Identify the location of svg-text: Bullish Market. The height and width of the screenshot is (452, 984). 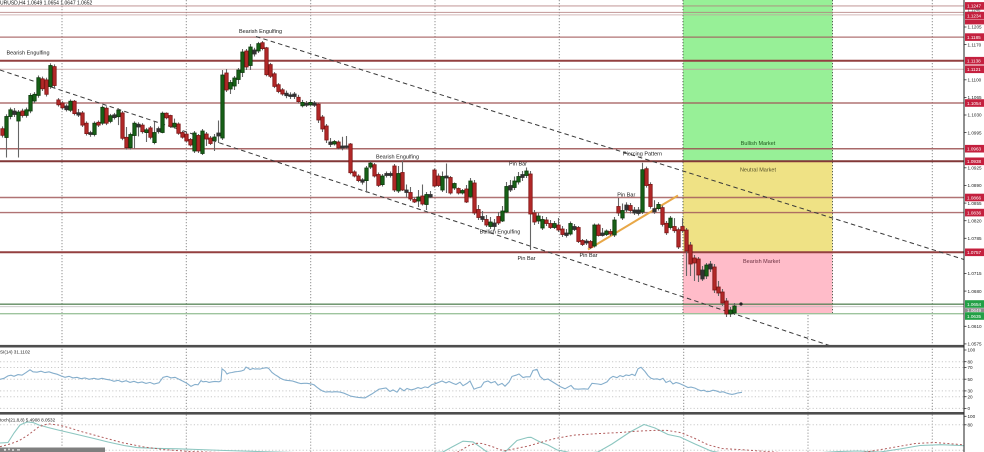
(758, 144).